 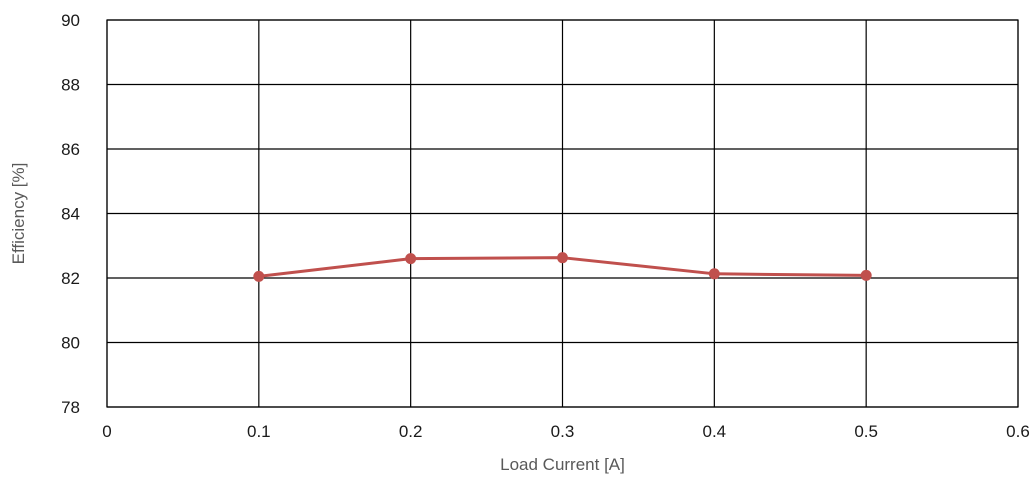 I want to click on y-tick-label: 84, so click(x=70, y=214).